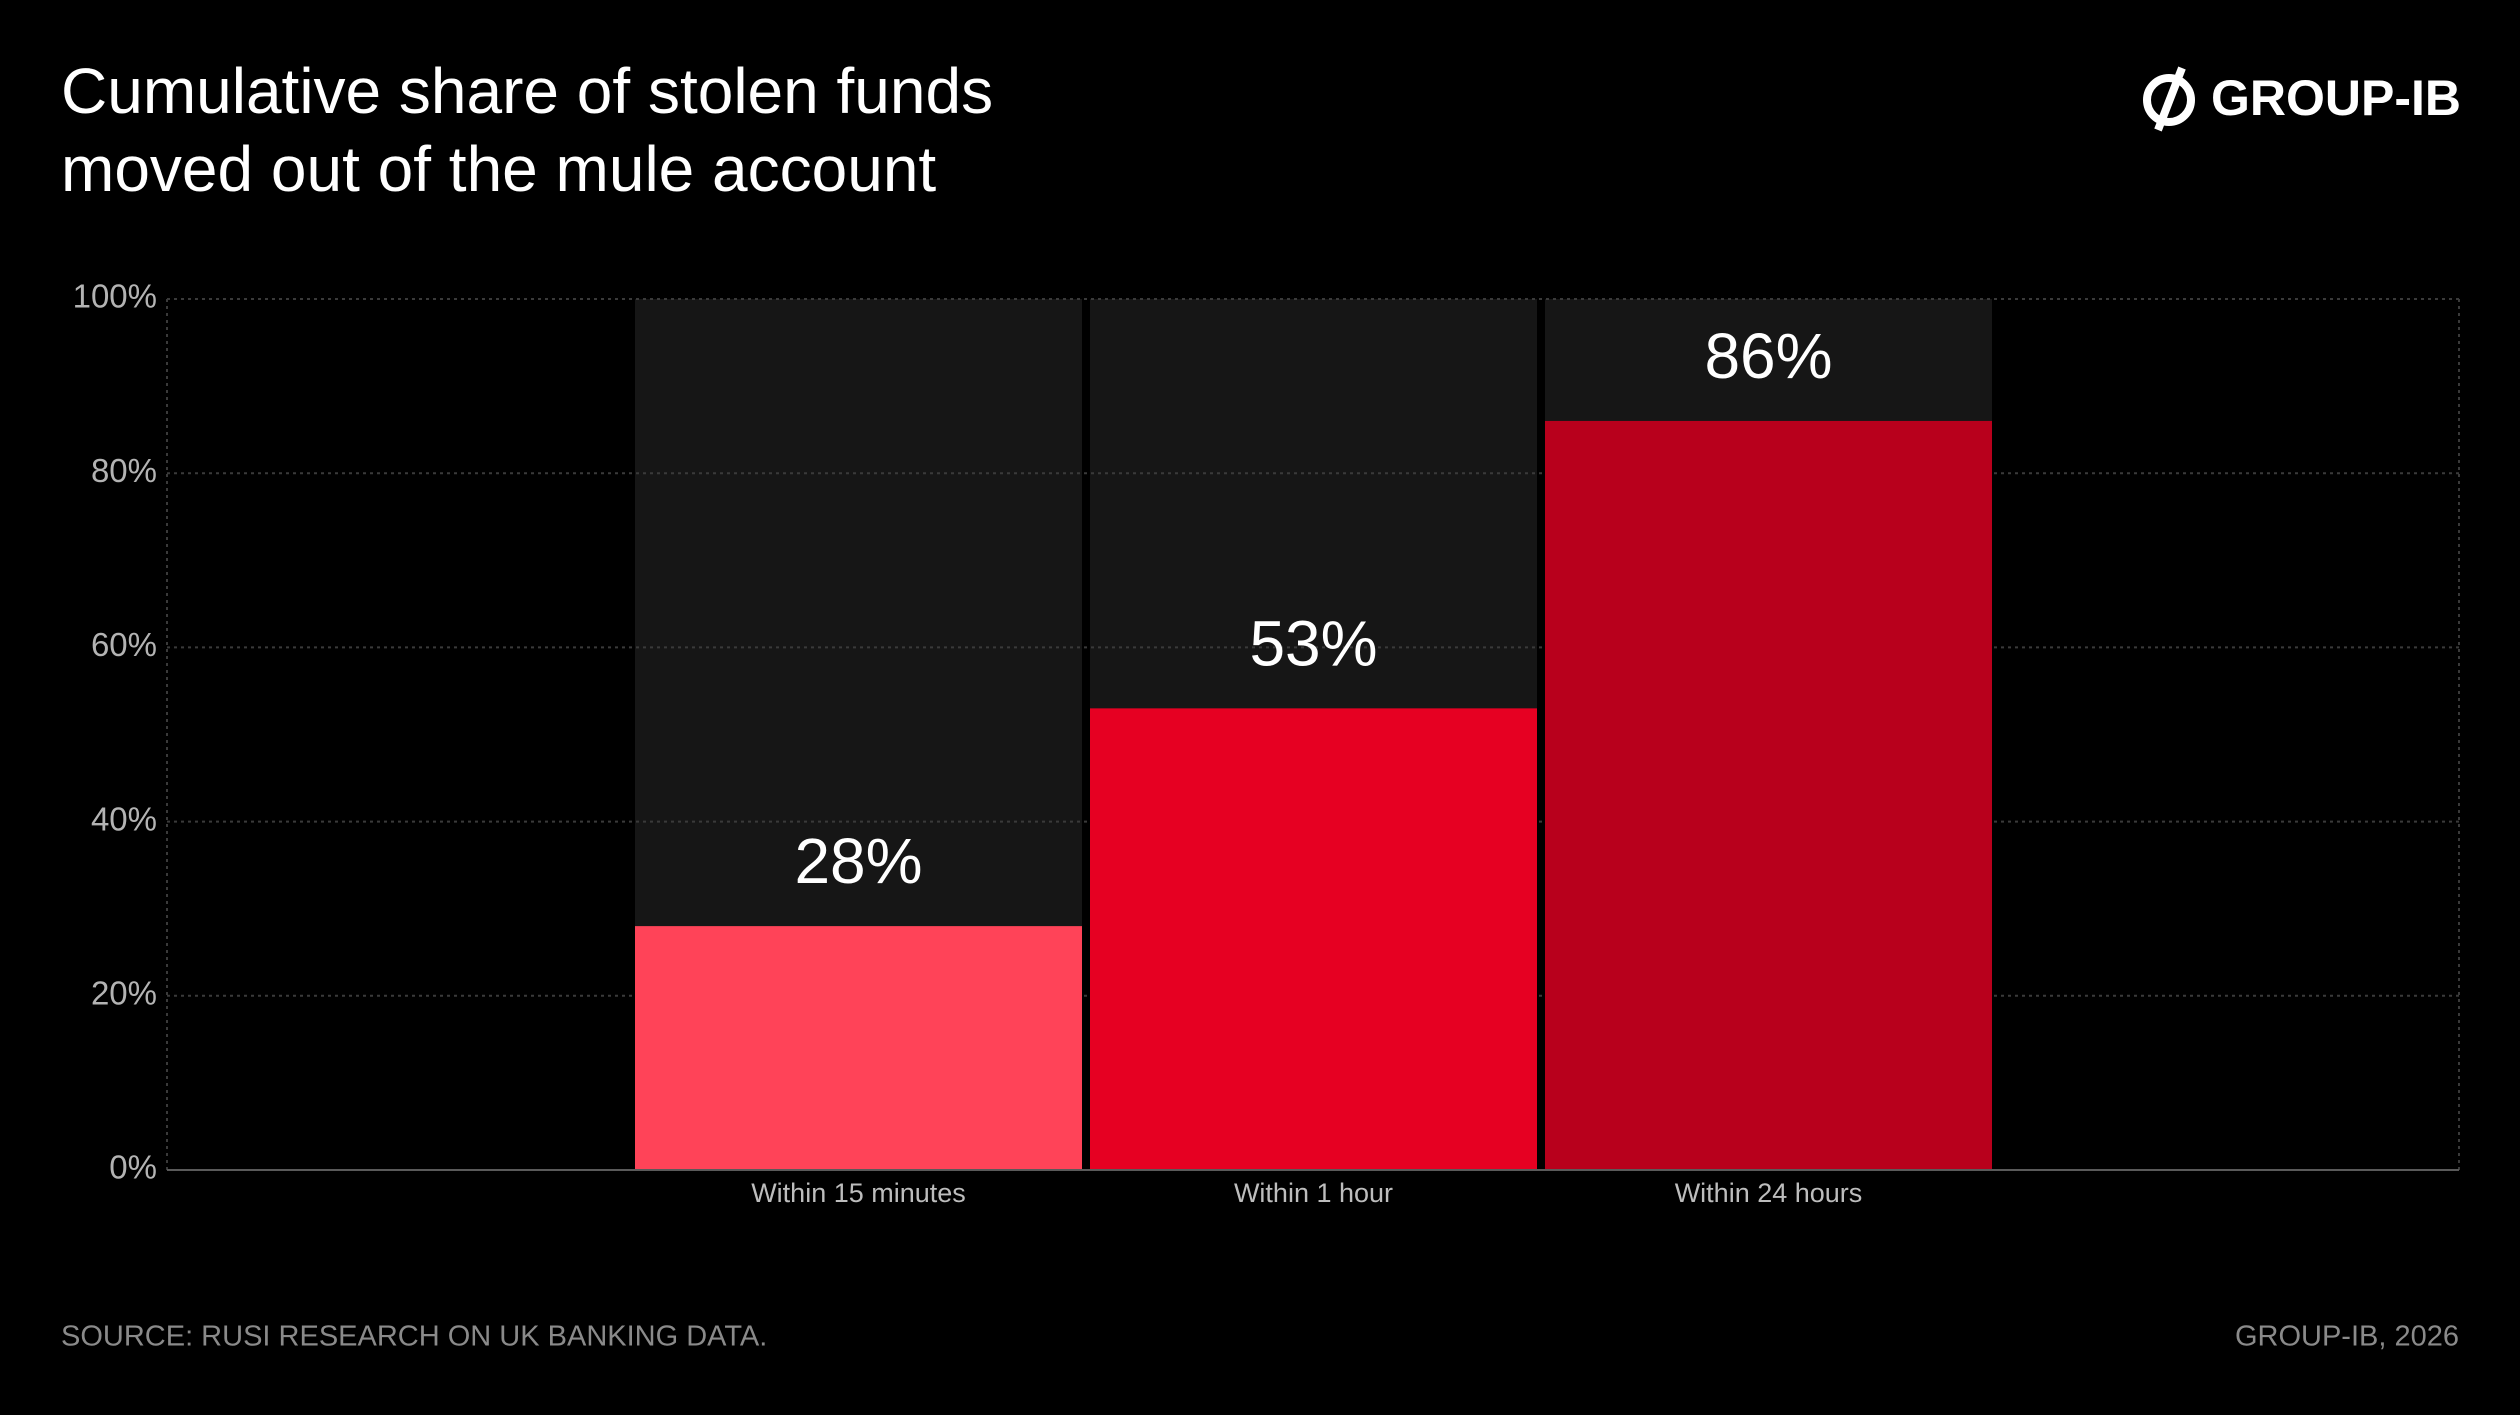 The image size is (2520, 1415). Describe the element at coordinates (1769, 1193) in the screenshot. I see `x-tick-label: Within 24 hours` at that location.